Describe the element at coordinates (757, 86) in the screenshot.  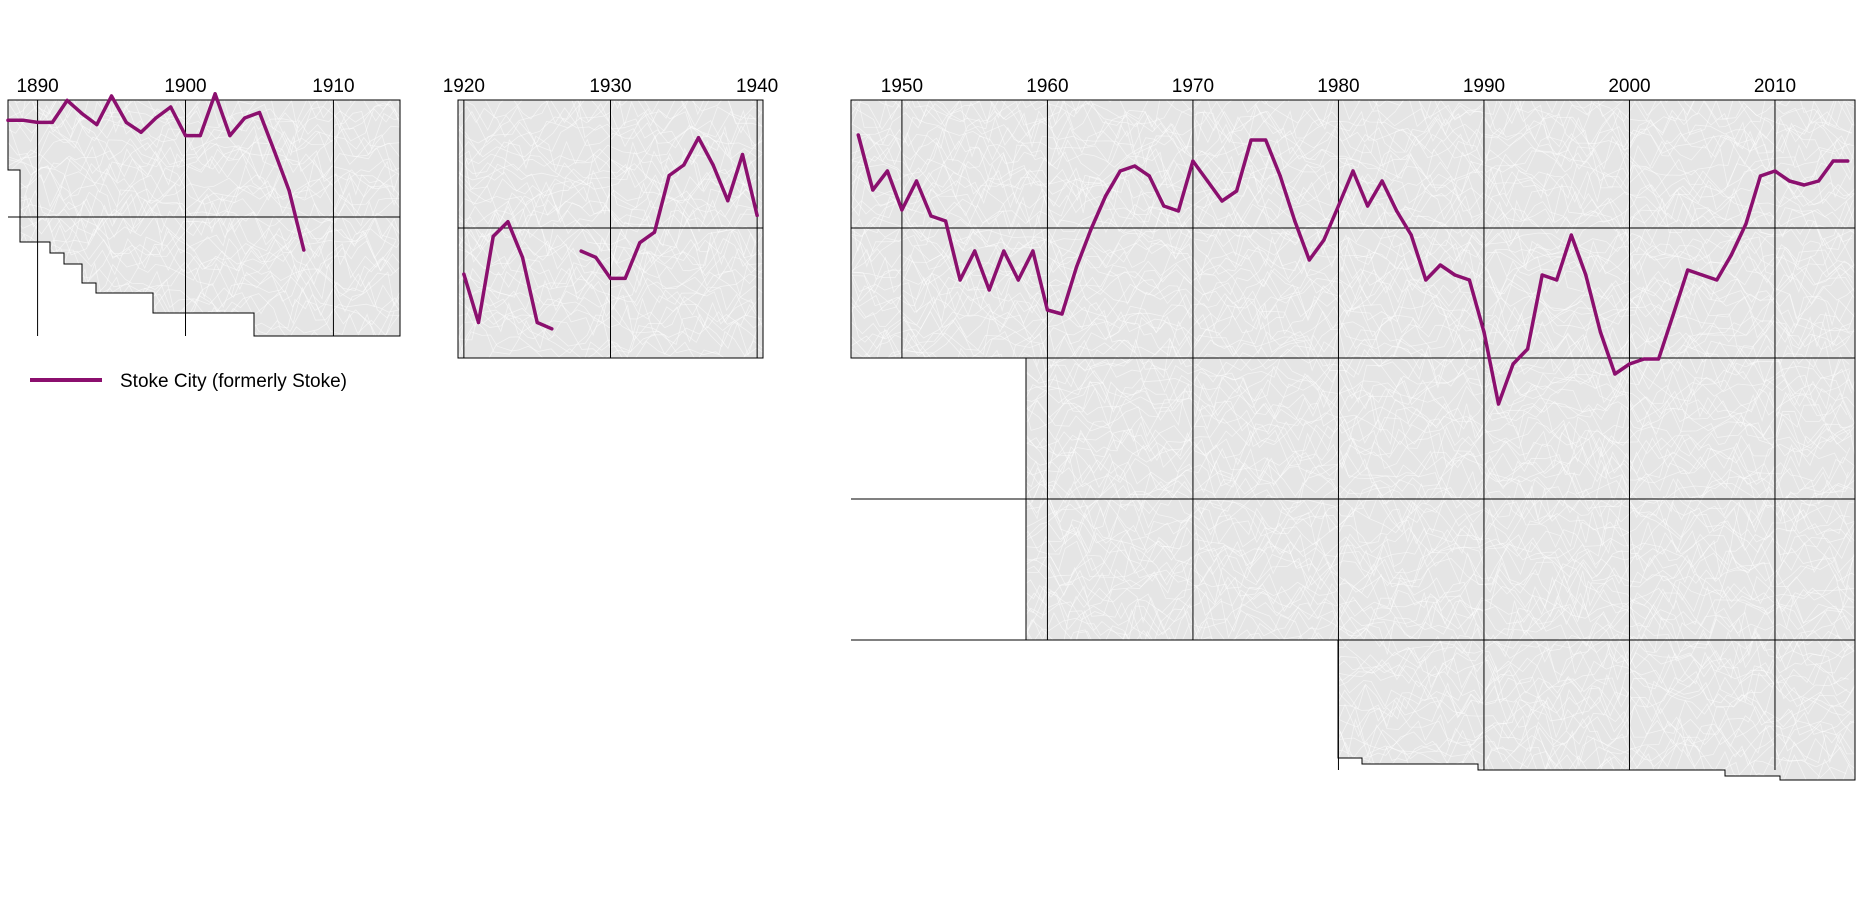
I see `x-tick-label: 1940` at that location.